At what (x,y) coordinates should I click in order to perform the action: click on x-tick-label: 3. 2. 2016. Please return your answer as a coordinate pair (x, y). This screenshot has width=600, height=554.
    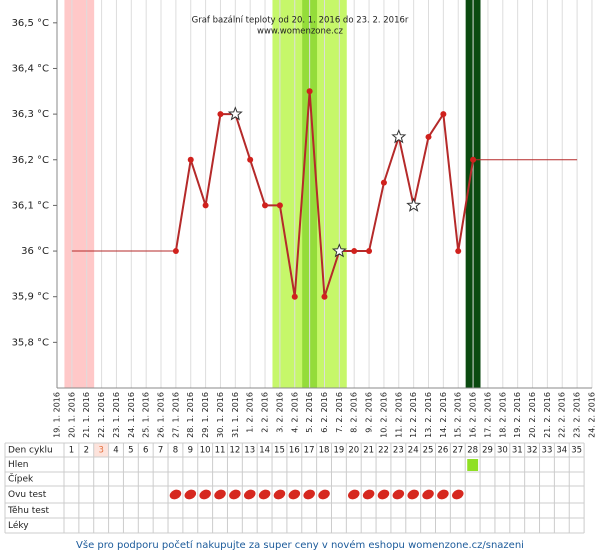
    Looking at the image, I should click on (279, 412).